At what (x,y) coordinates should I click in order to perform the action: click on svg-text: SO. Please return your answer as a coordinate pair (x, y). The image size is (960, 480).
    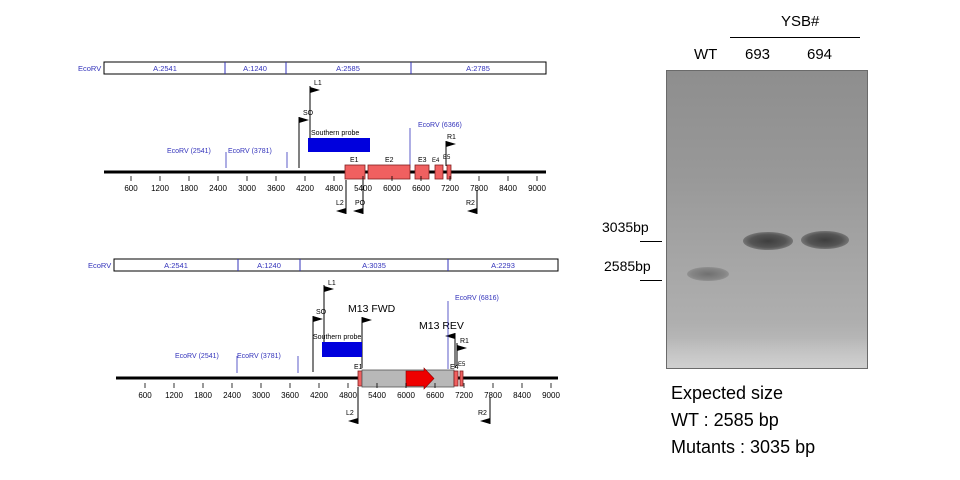
    Looking at the image, I should click on (308, 113).